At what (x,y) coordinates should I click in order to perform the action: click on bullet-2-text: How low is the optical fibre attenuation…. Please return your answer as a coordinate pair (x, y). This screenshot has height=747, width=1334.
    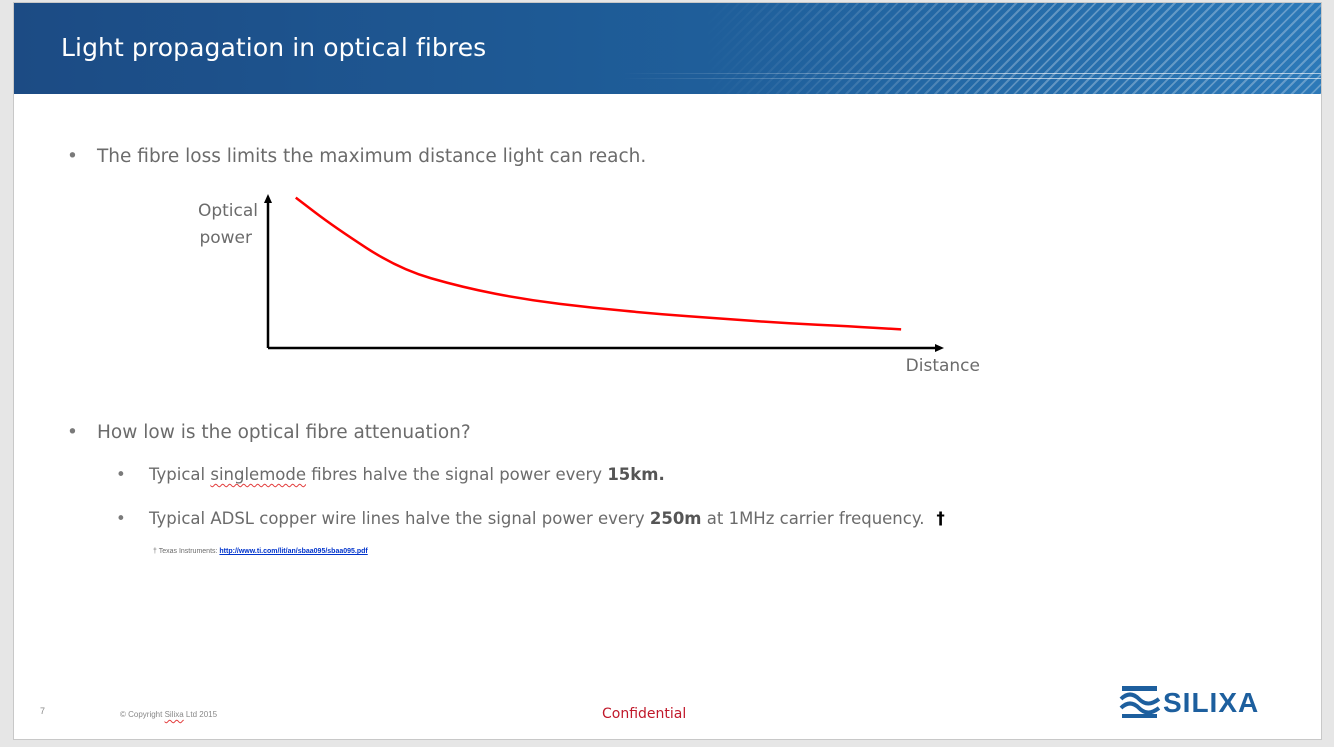
    Looking at the image, I should click on (284, 432).